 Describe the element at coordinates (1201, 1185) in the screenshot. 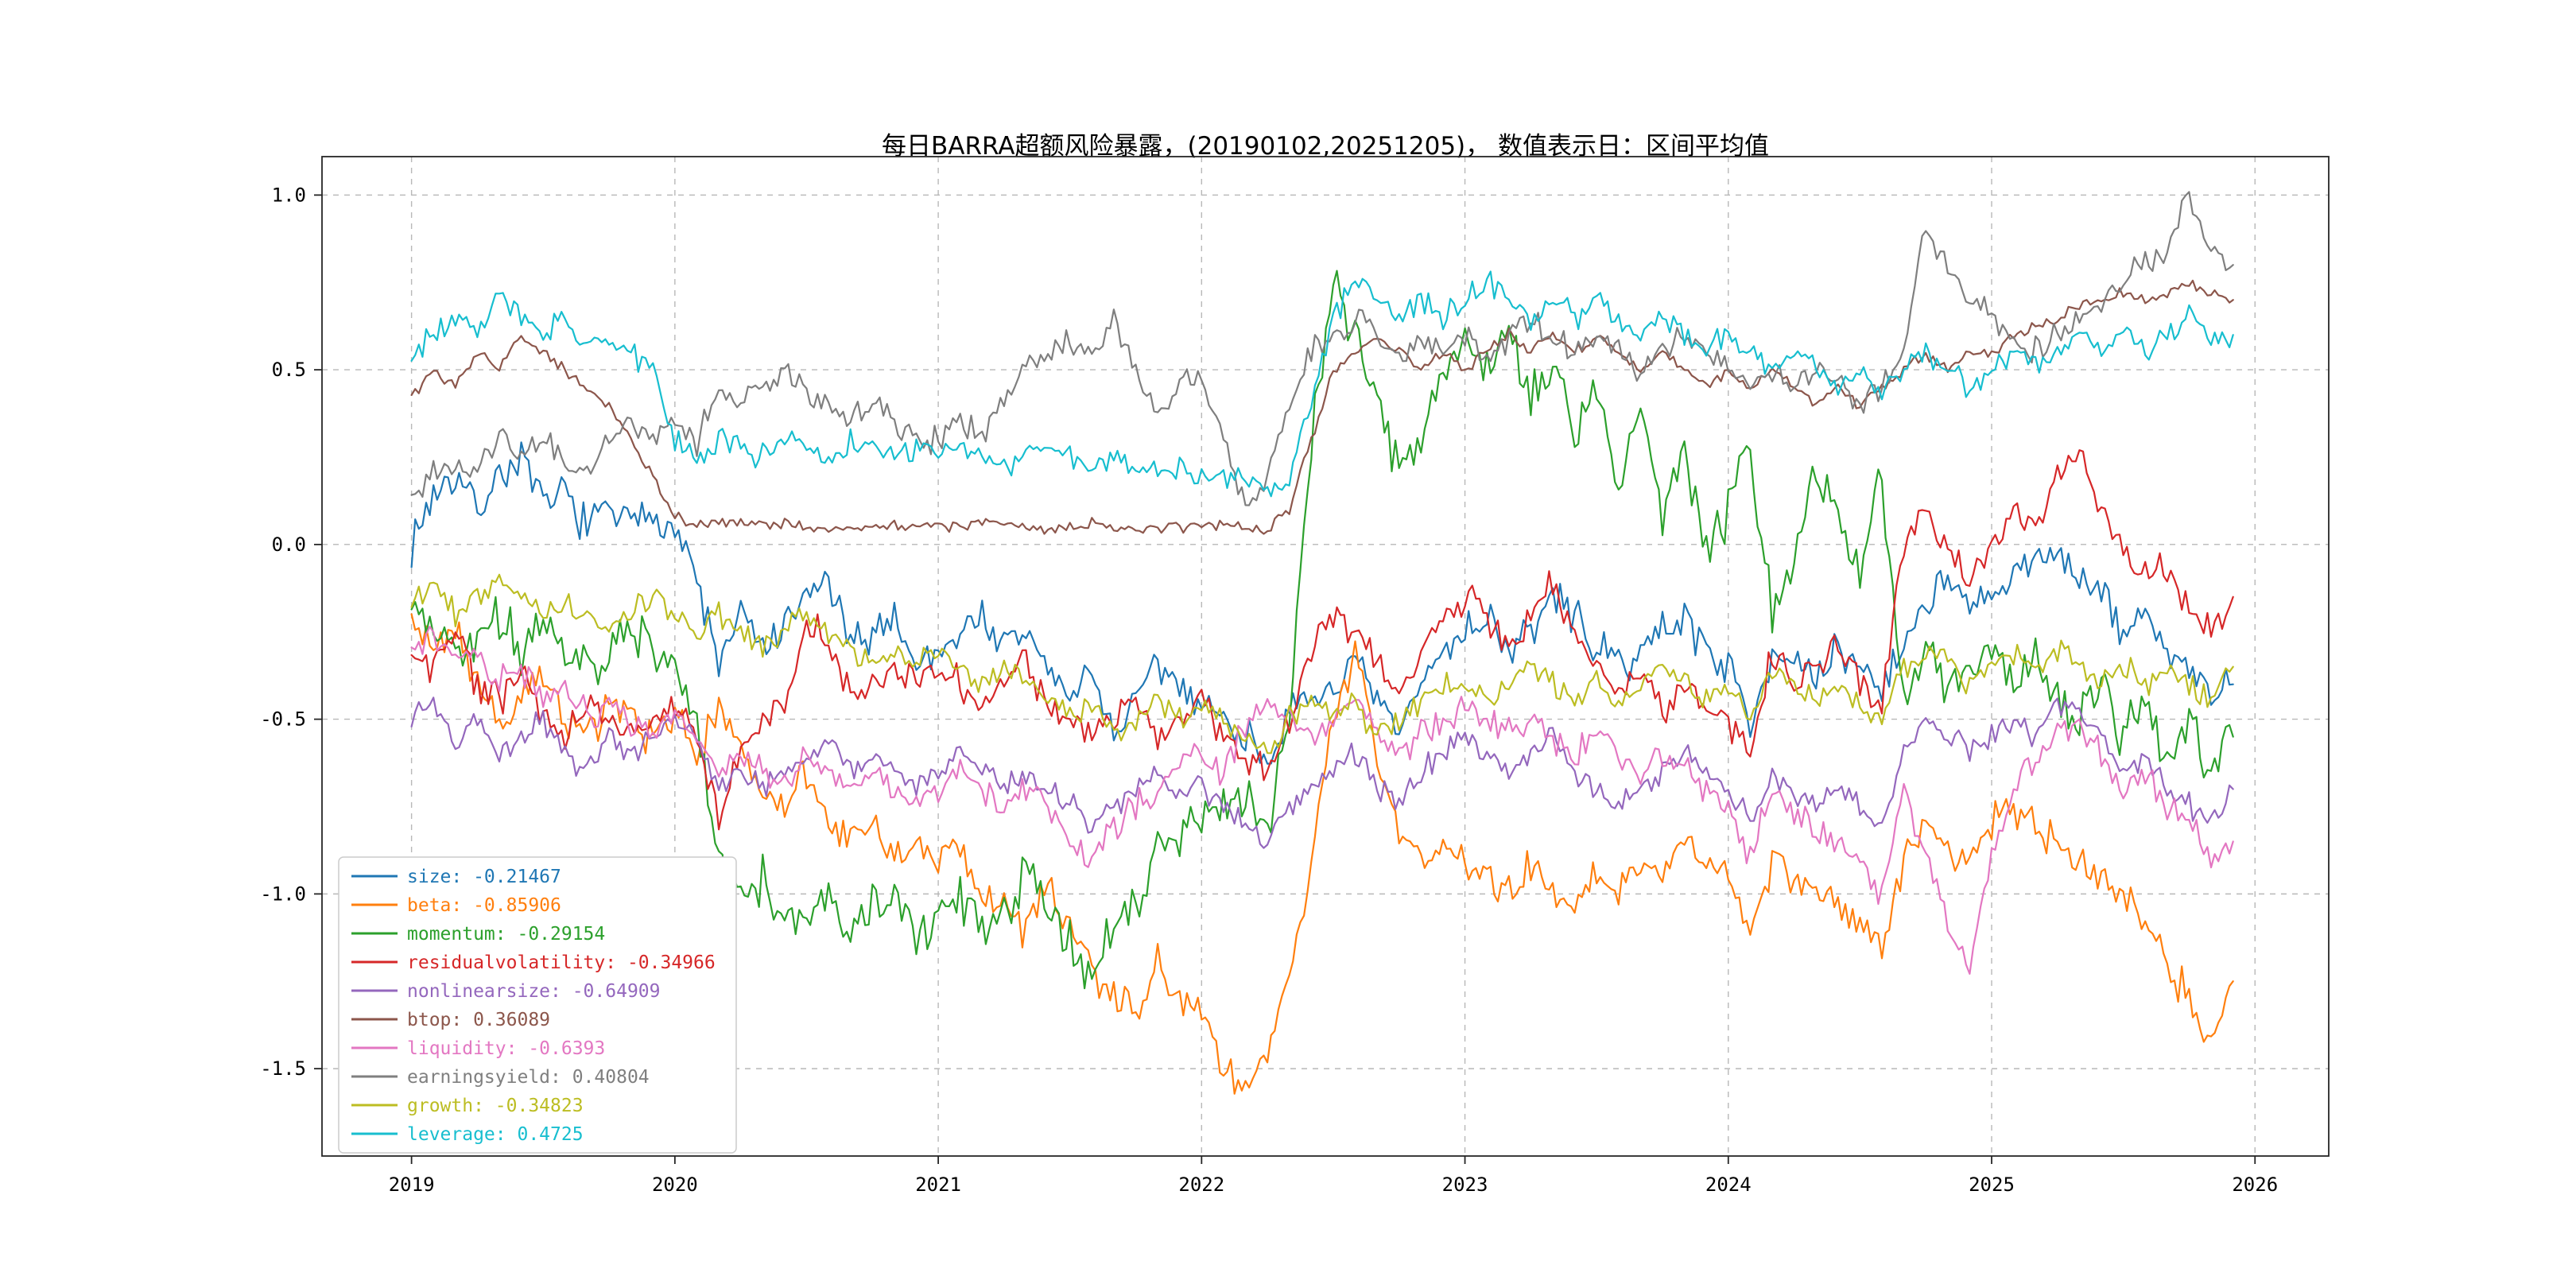

I see `x-tick-label-2022: 2022` at that location.